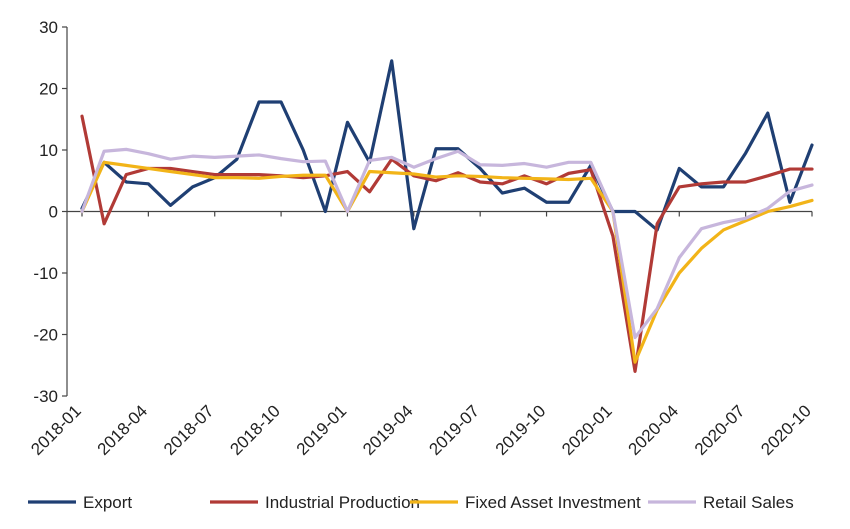 The image size is (850, 529). Describe the element at coordinates (720, 430) in the screenshot. I see `x-tick-label: 2020-07` at that location.